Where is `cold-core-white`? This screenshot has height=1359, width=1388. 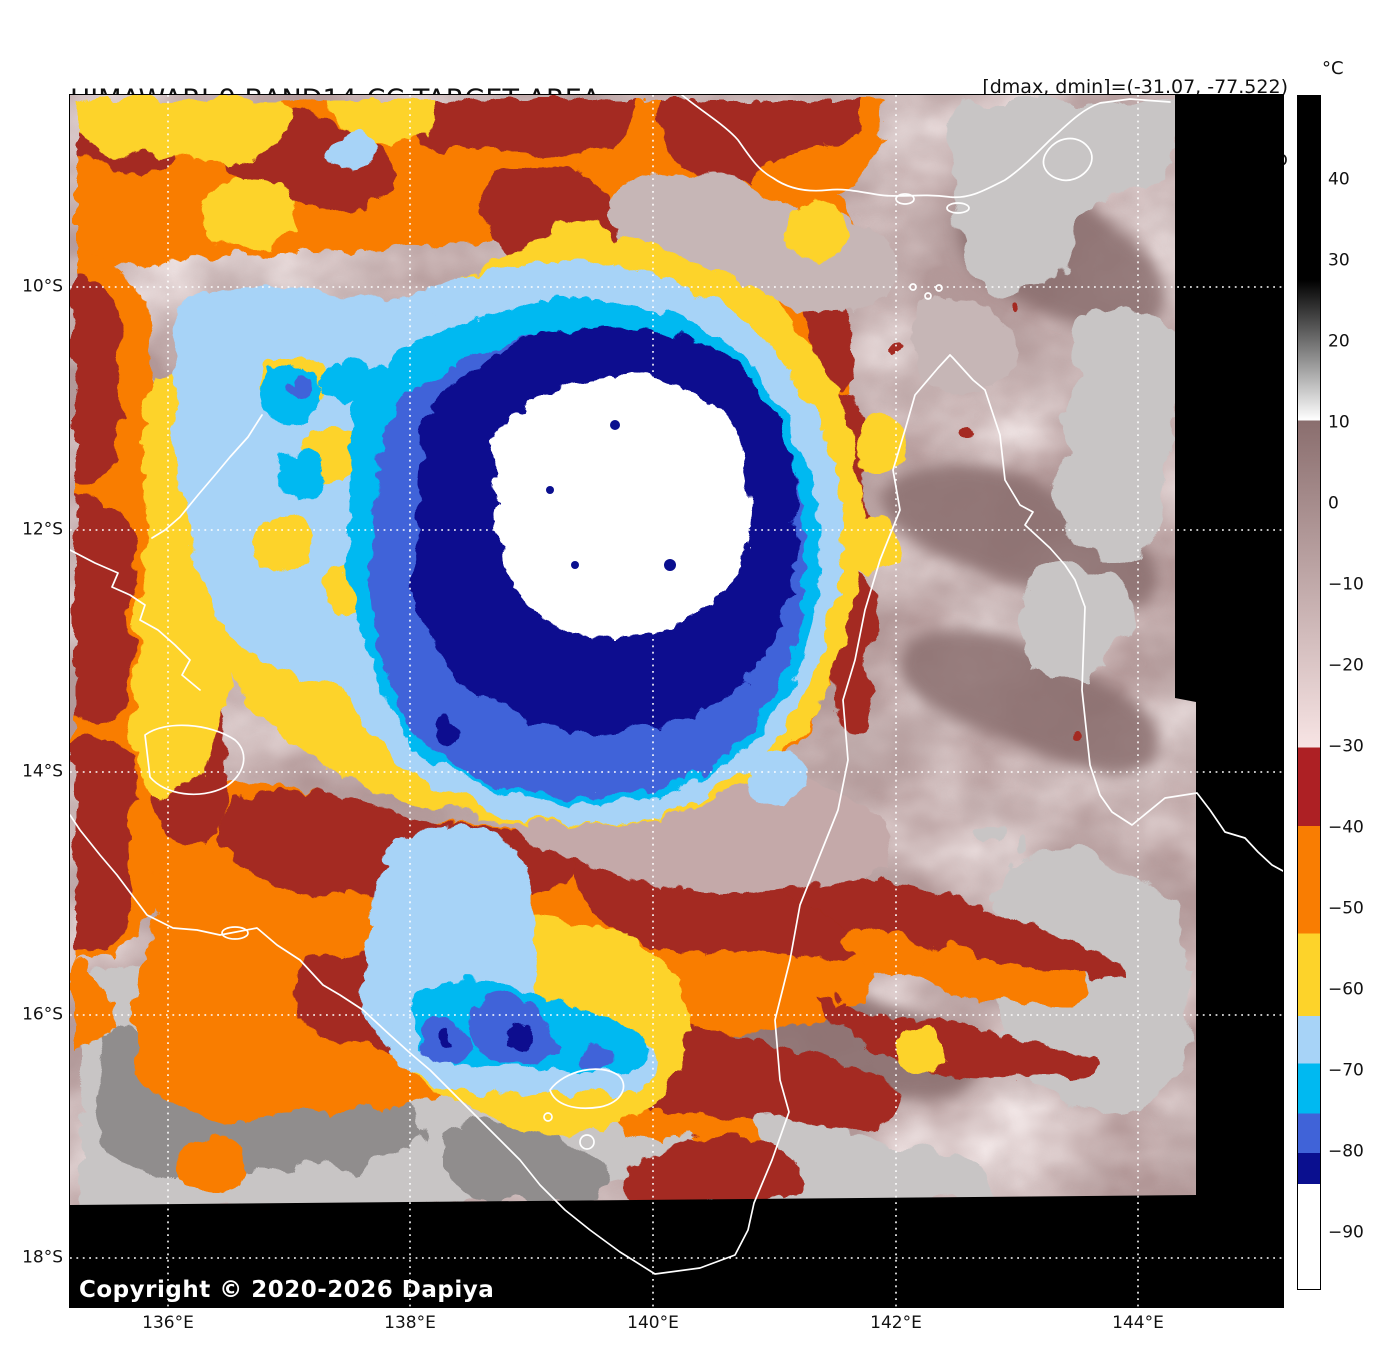
cold-core-white is located at coordinates (617, 501).